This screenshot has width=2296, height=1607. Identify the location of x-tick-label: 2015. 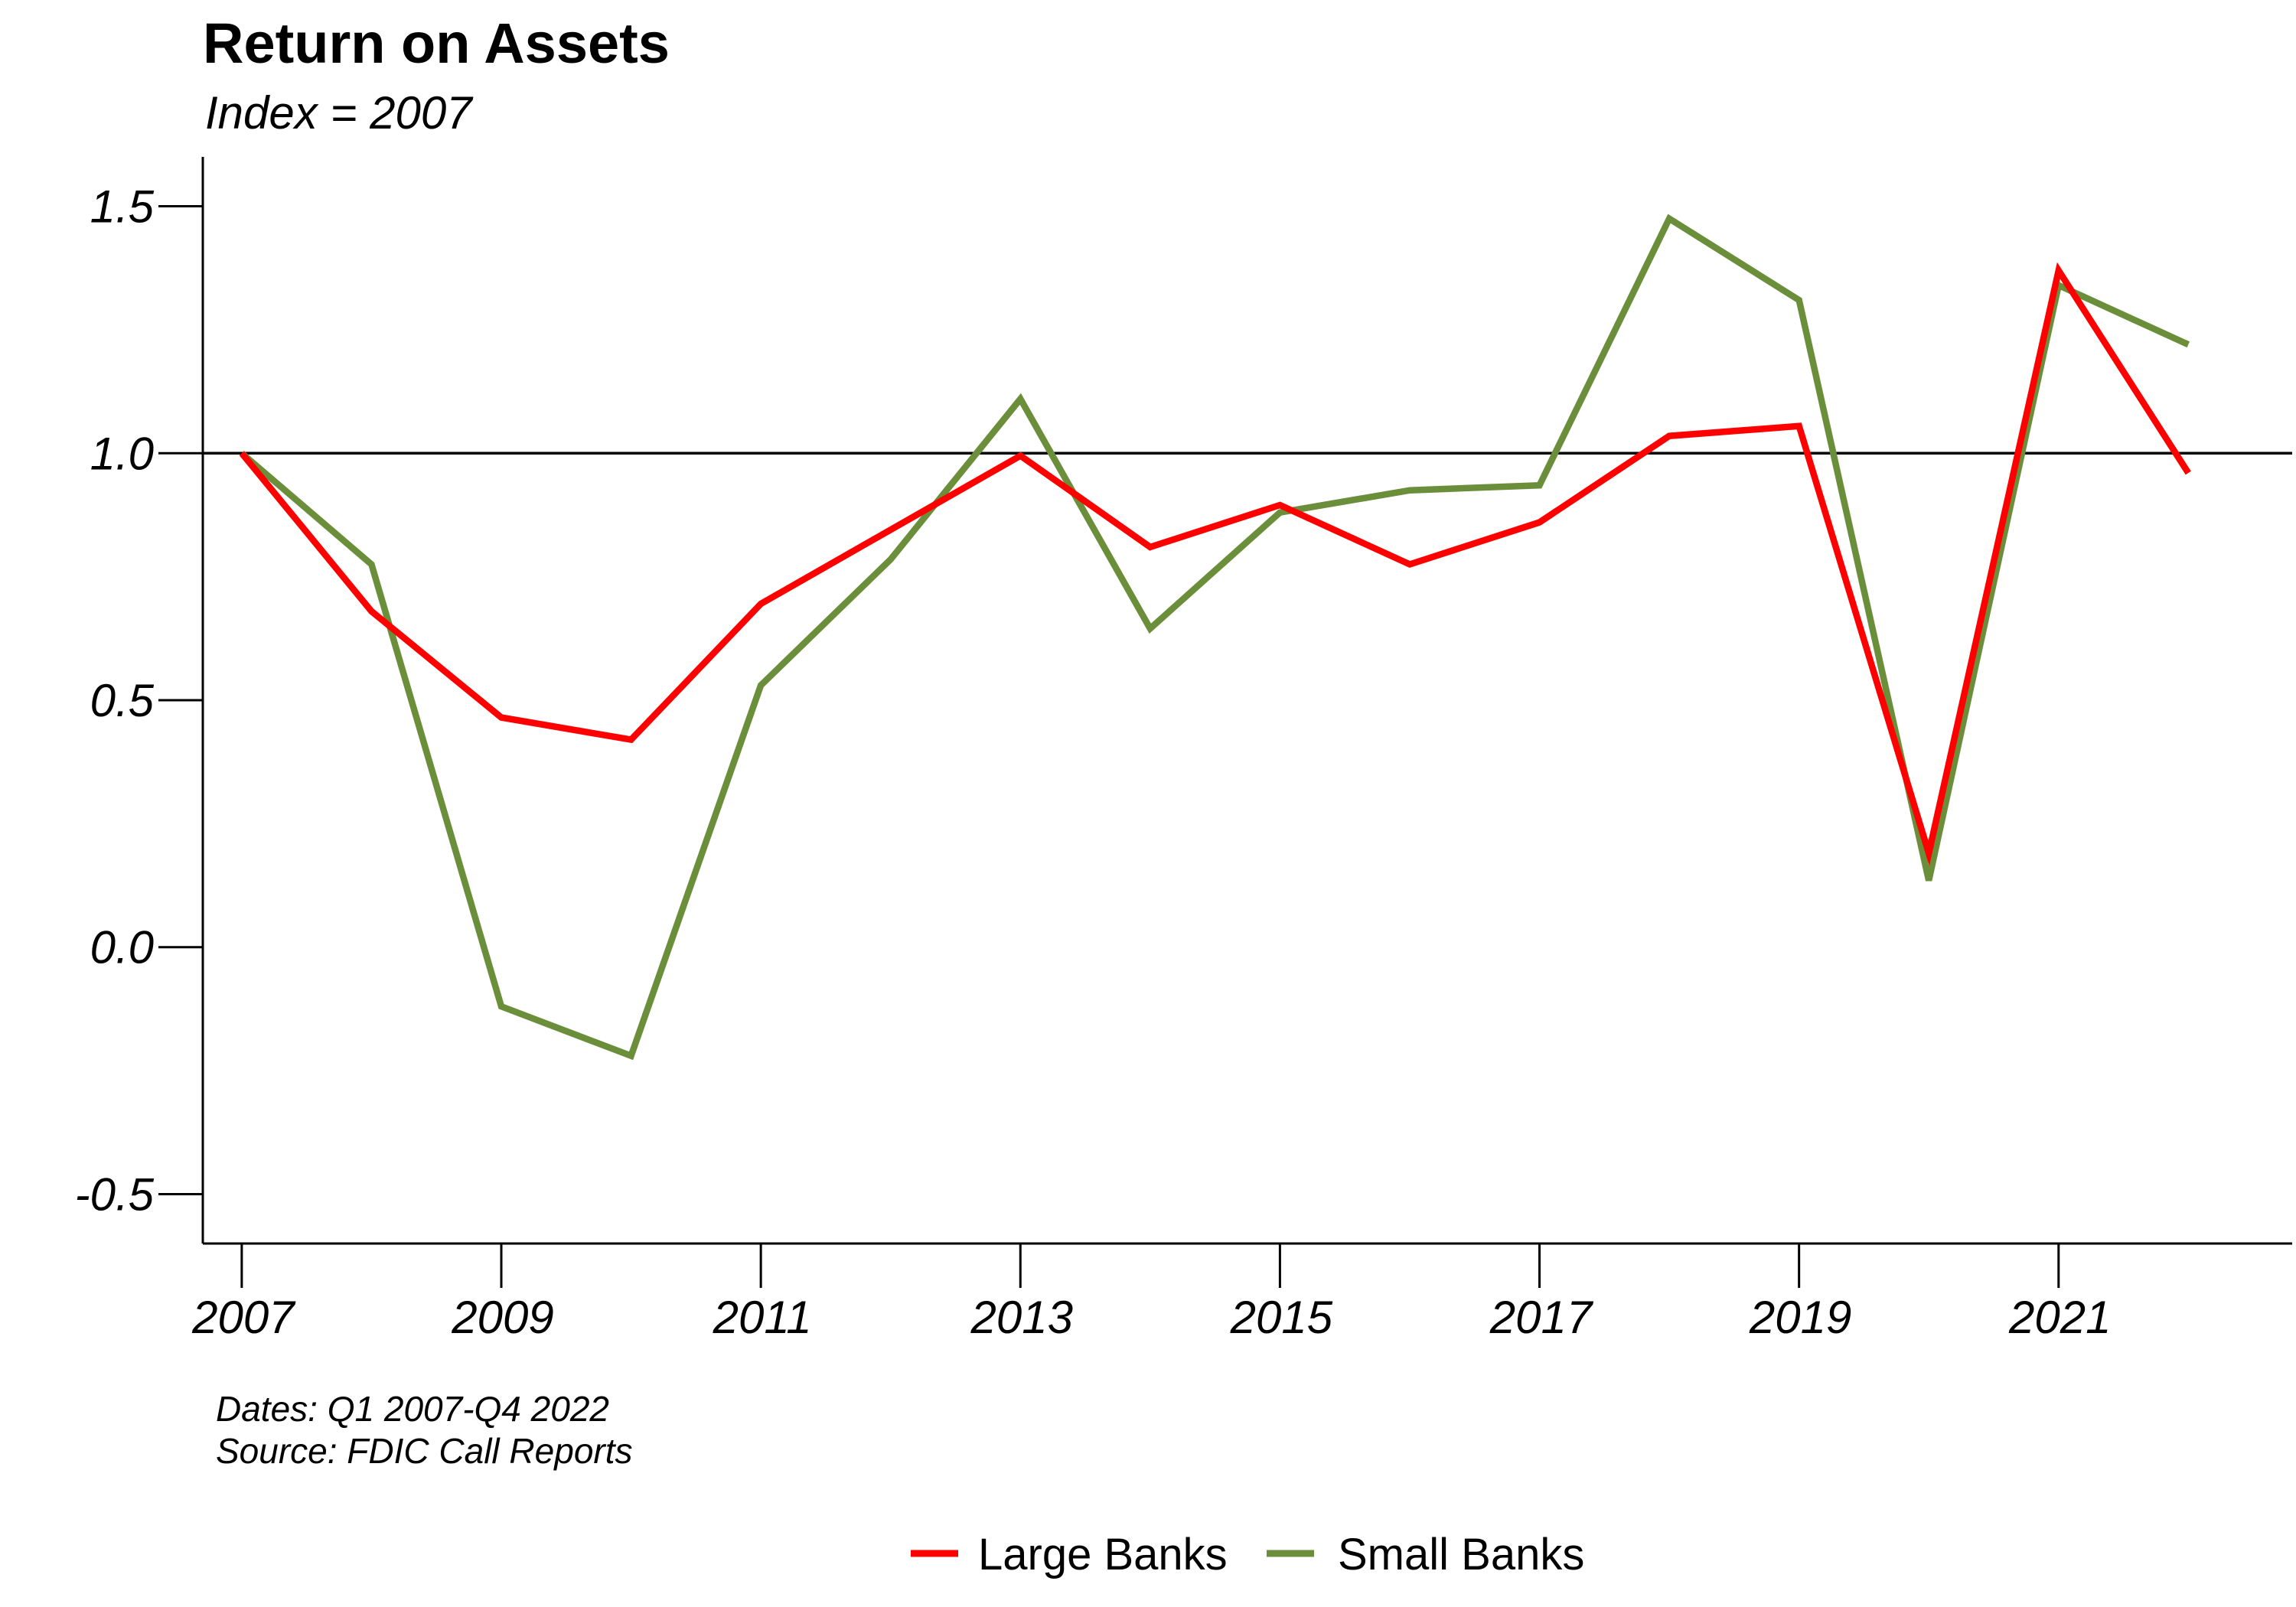
(1281, 1317).